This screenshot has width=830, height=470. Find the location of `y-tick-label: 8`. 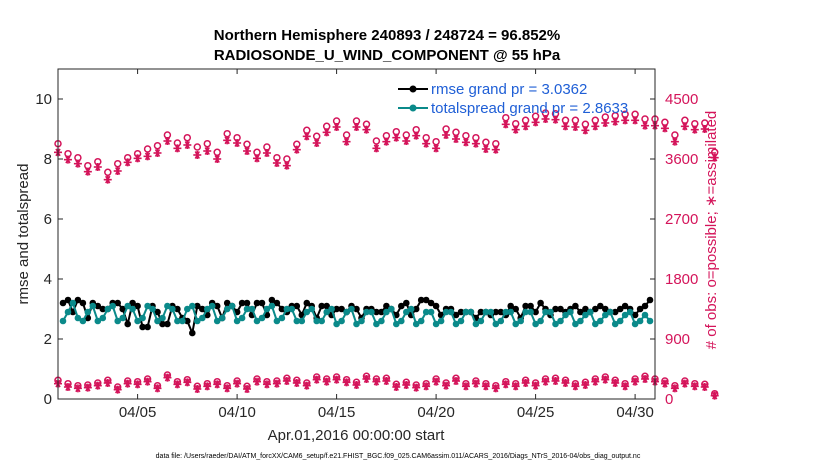

y-tick-label: 8 is located at coordinates (48, 159).